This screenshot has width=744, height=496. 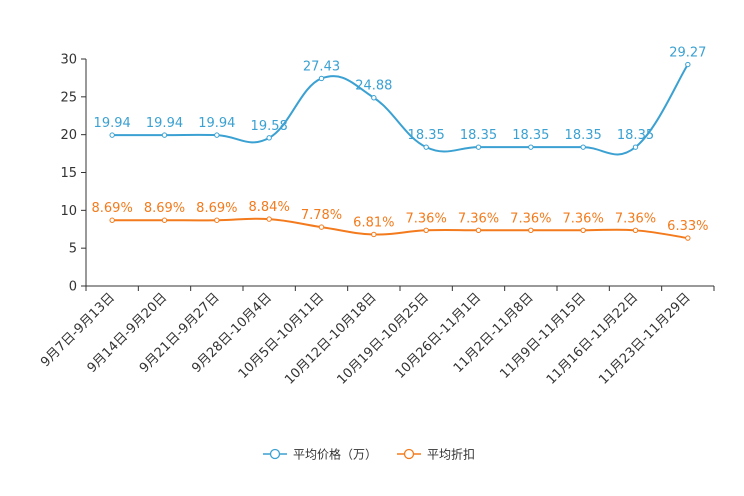 I want to click on data-label: 19.58, so click(x=269, y=126).